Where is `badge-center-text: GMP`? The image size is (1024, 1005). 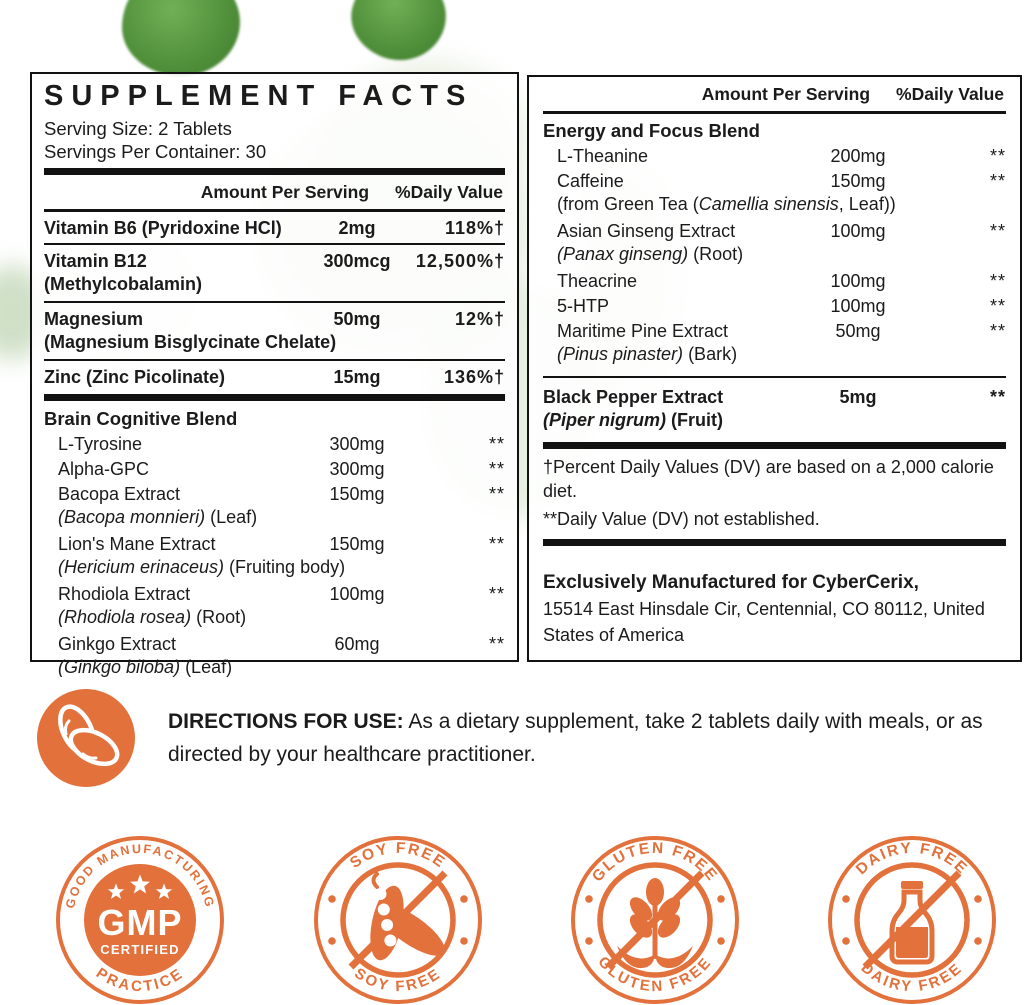 badge-center-text: GMP is located at coordinates (139, 922).